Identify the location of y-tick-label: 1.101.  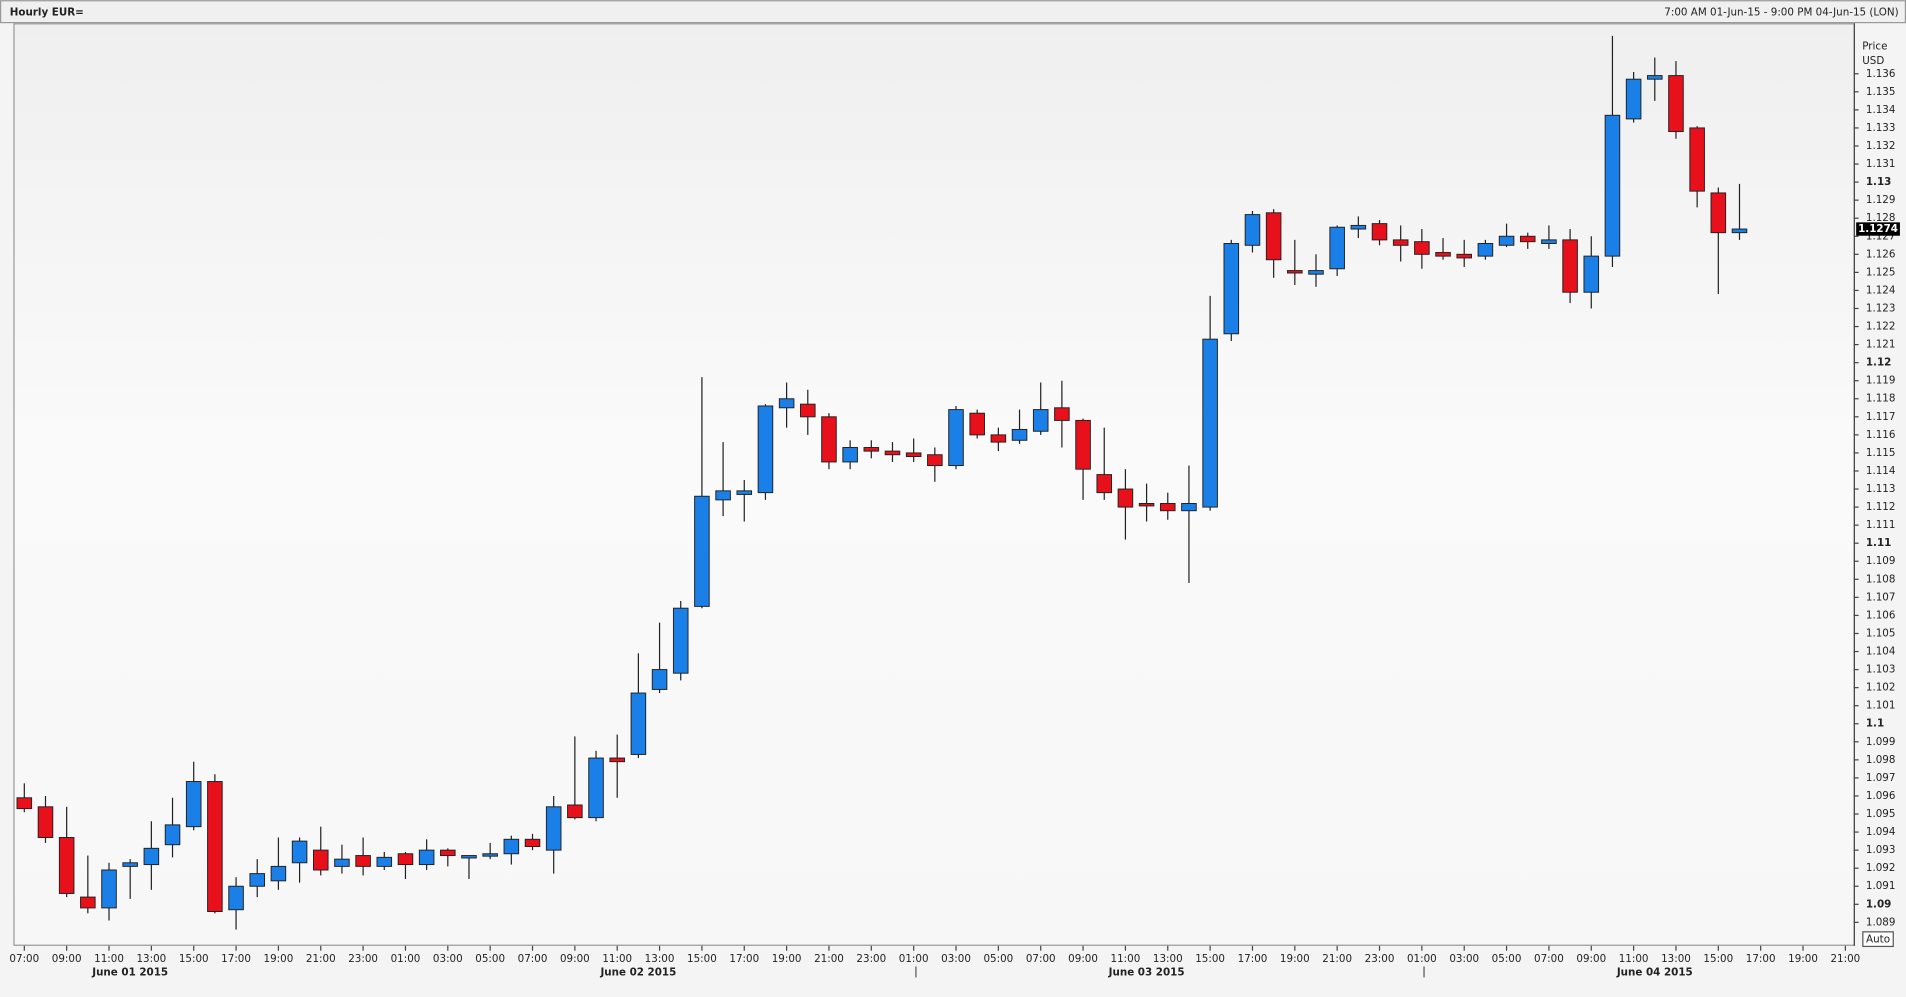
(1881, 706).